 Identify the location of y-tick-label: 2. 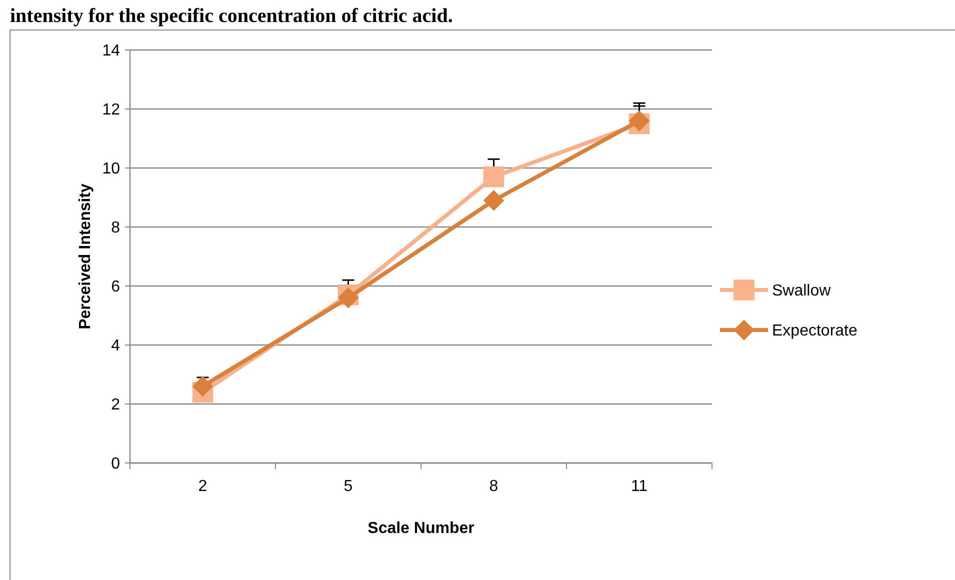
(115, 405).